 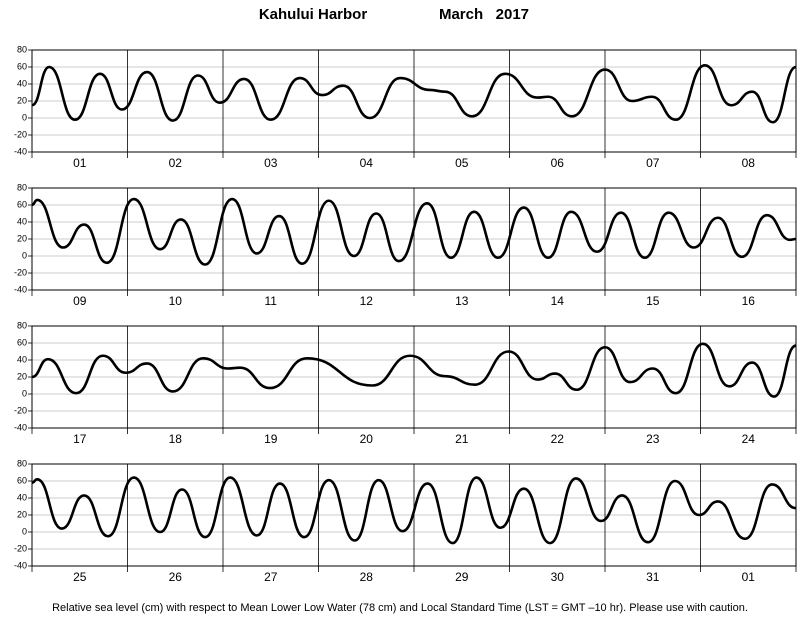 I want to click on x-tick-label: 06, so click(x=558, y=163).